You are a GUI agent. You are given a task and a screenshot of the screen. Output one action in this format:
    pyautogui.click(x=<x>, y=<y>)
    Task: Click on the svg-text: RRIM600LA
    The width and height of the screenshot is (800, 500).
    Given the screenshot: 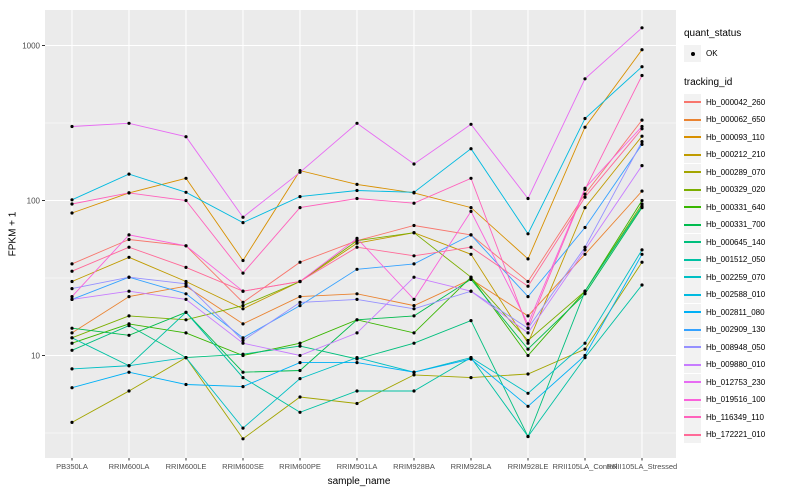 What is the action you would take?
    pyautogui.click(x=129, y=466)
    